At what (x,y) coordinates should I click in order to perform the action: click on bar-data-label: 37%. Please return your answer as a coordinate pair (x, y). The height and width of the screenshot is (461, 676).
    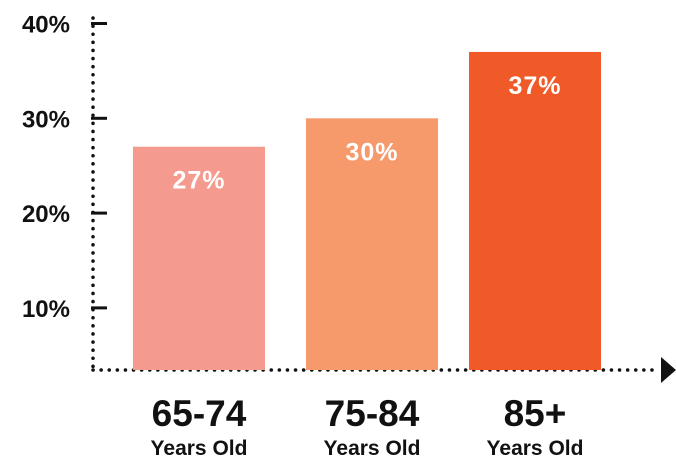
    Looking at the image, I should click on (534, 86).